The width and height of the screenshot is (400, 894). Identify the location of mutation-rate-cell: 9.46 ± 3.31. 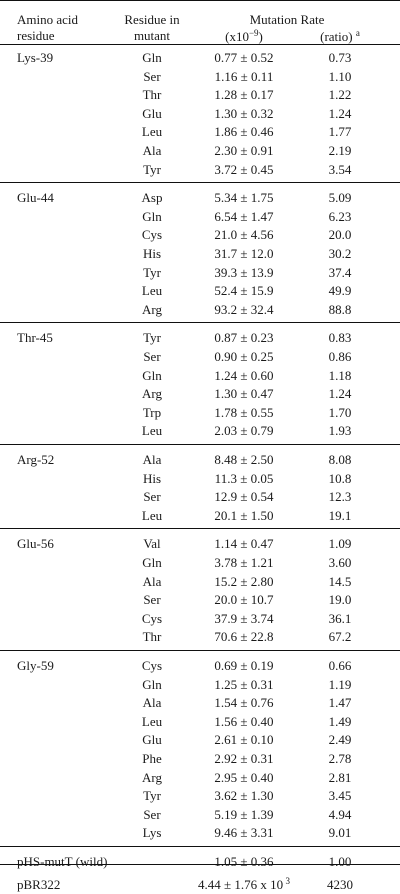
(244, 833).